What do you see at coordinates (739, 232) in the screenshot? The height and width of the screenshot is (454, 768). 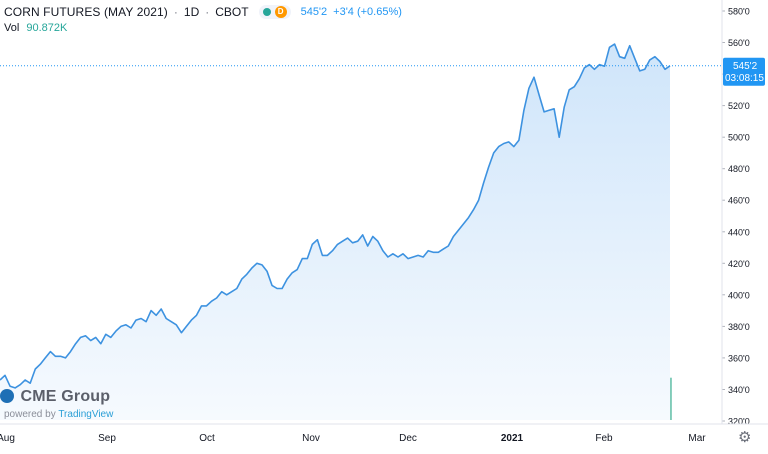 I see `y-tick-label: 440'0` at bounding box center [739, 232].